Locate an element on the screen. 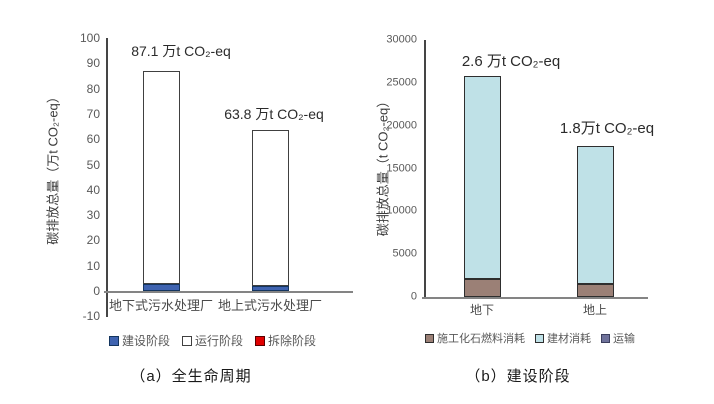  chart-legend: 施工化石燃料消耗 建材消耗 运输 is located at coordinates (530, 338).